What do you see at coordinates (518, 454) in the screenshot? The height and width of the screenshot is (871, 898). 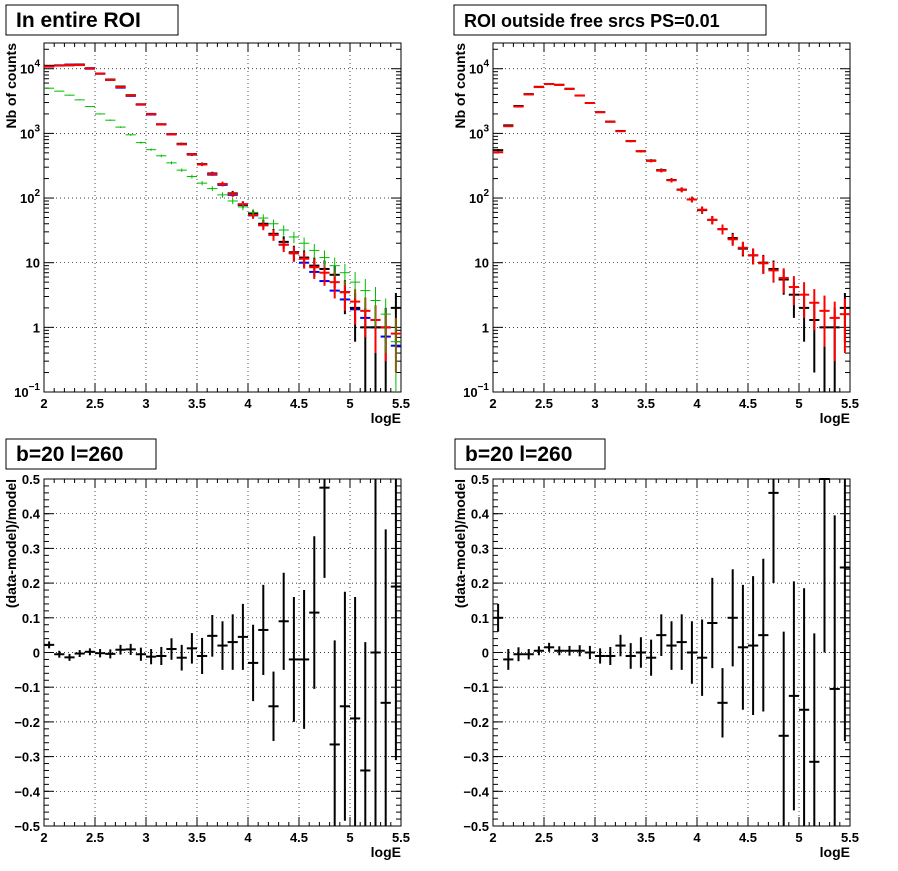 I see `chart-title-4: b=20 l=260` at bounding box center [518, 454].